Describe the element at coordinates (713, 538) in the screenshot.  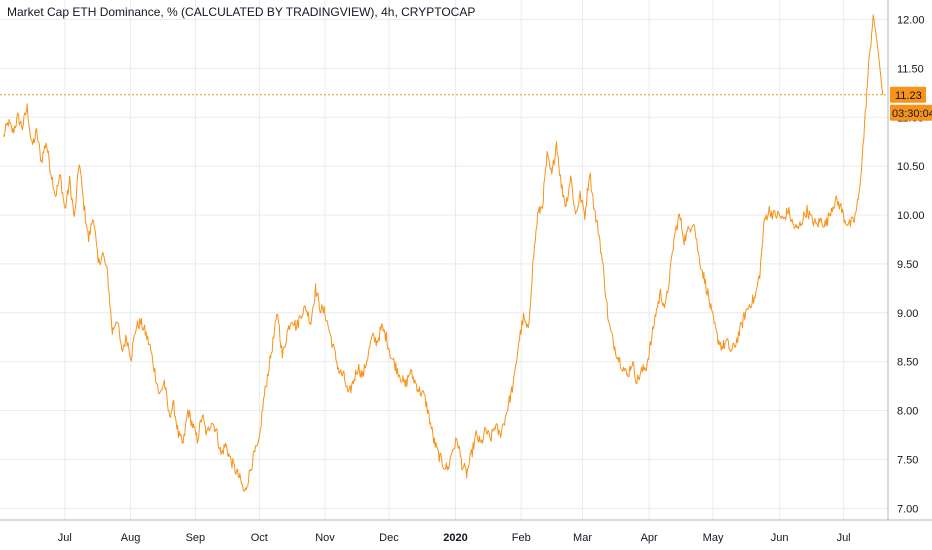
I see `x-tick-label: May` at that location.